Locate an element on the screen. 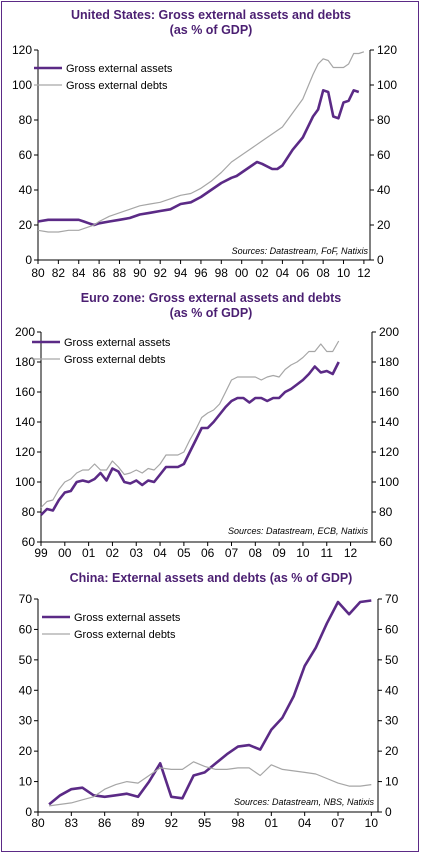  y-tick-label-right: 70 is located at coordinates (392, 599).